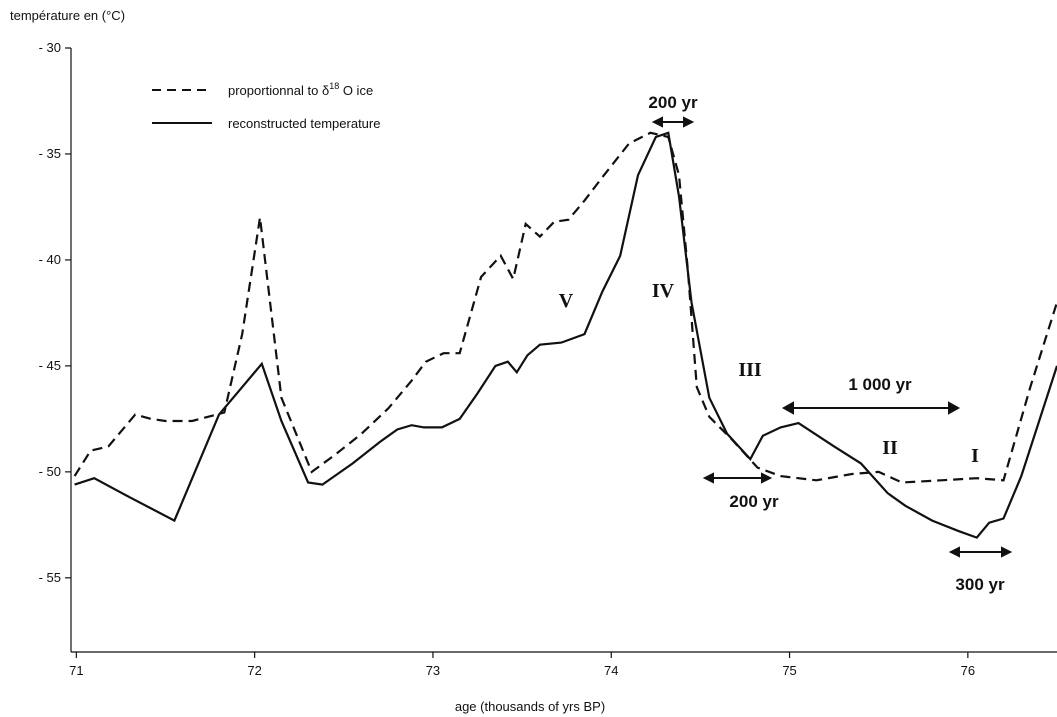  What do you see at coordinates (663, 291) in the screenshot?
I see `annotation-phase-IV: IV` at bounding box center [663, 291].